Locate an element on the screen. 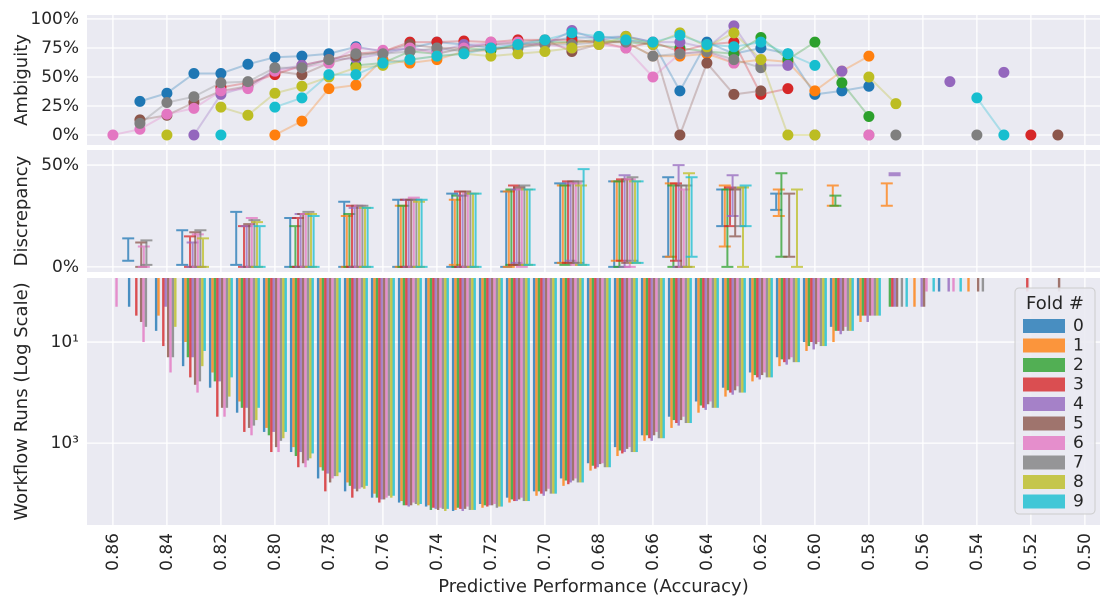  x-tick-label: 0.82 is located at coordinates (221, 552).